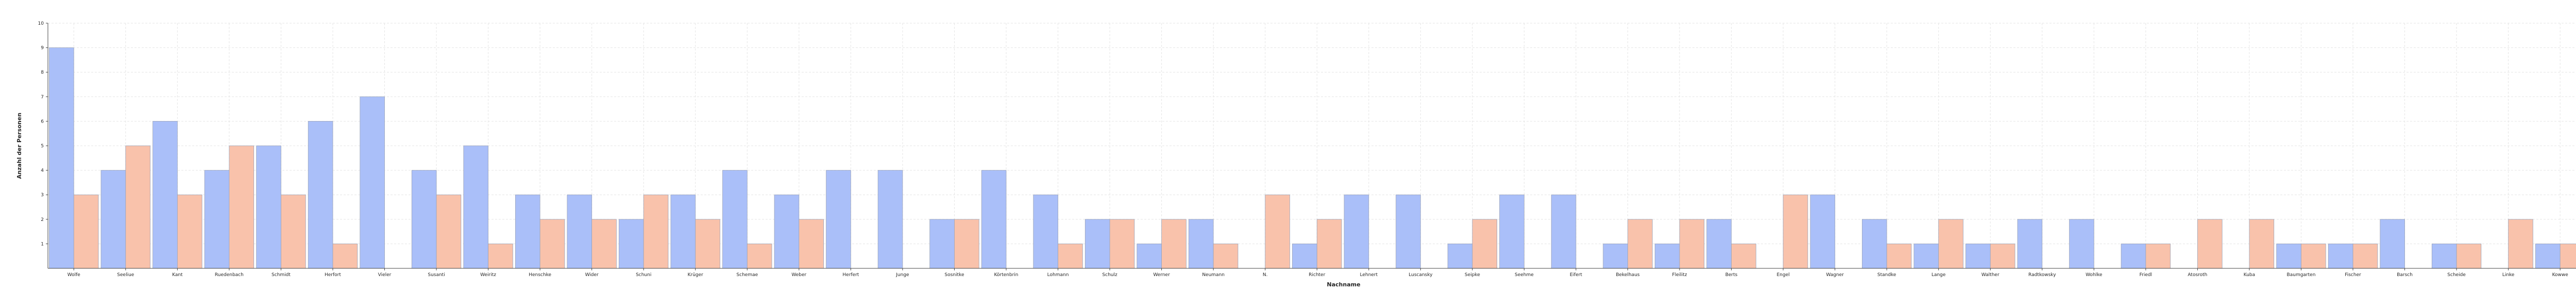 Image resolution: width=2576 pixels, height=308 pixels. I want to click on x-tick-label: Henschke, so click(540, 275).